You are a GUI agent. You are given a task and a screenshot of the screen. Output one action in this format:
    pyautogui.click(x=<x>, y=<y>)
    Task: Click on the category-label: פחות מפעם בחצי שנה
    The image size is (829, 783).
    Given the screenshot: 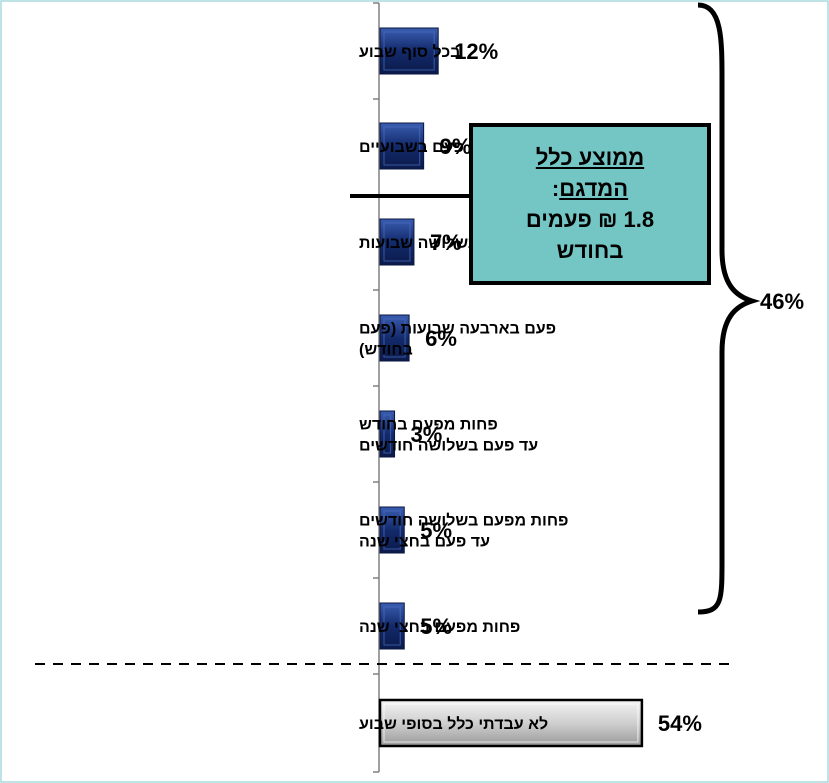 What is the action you would take?
    pyautogui.click(x=439, y=627)
    